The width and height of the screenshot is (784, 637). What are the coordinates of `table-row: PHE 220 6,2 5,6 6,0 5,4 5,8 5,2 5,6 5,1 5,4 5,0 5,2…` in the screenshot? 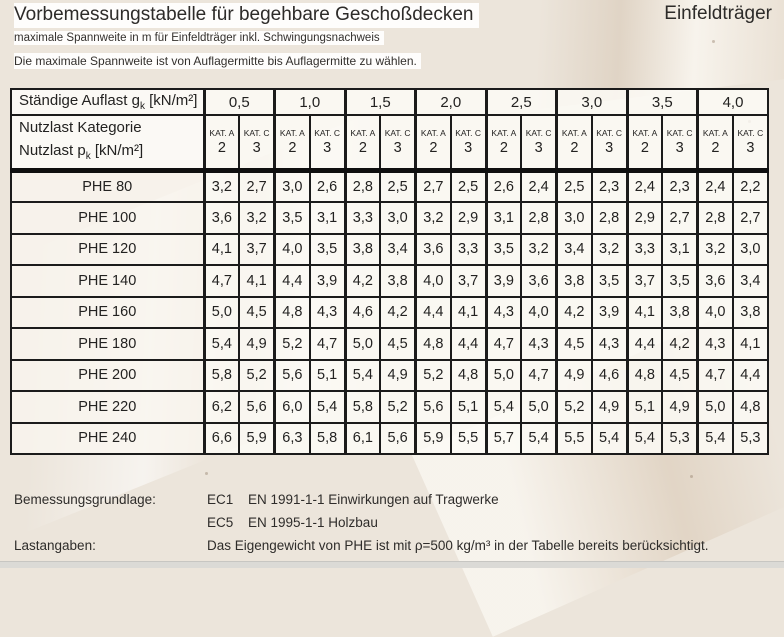 It's located at (390, 407).